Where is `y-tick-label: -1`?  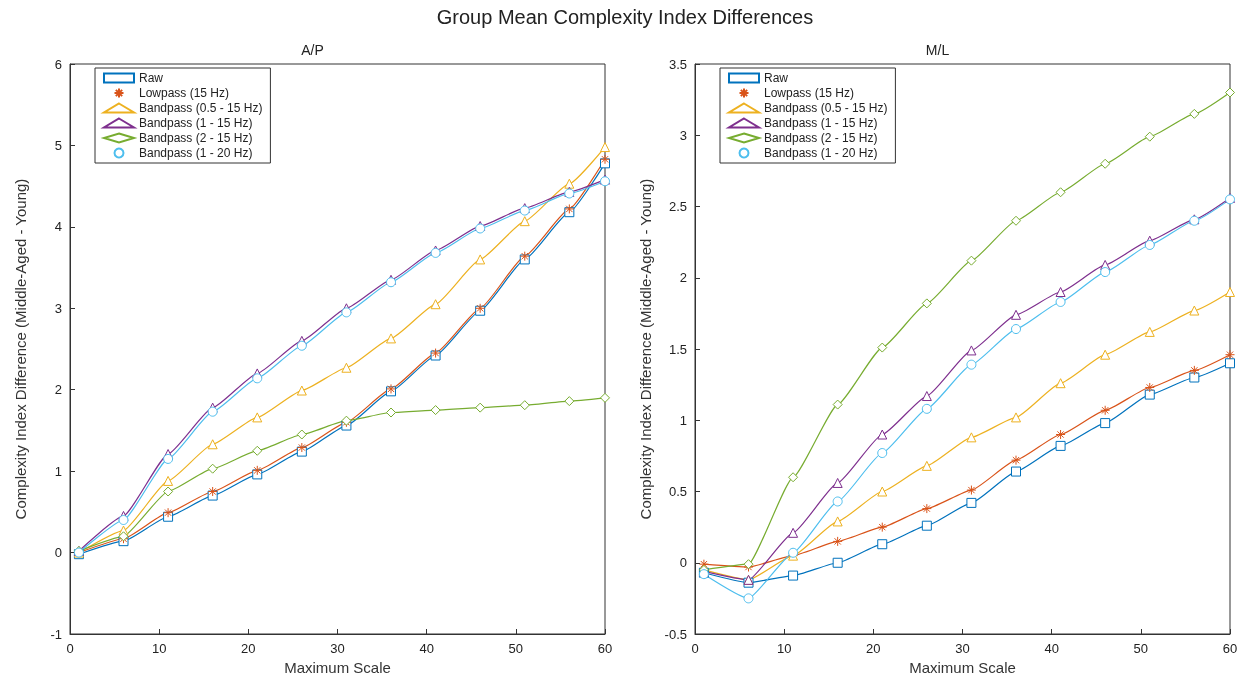 y-tick-label: -1 is located at coordinates (56, 634).